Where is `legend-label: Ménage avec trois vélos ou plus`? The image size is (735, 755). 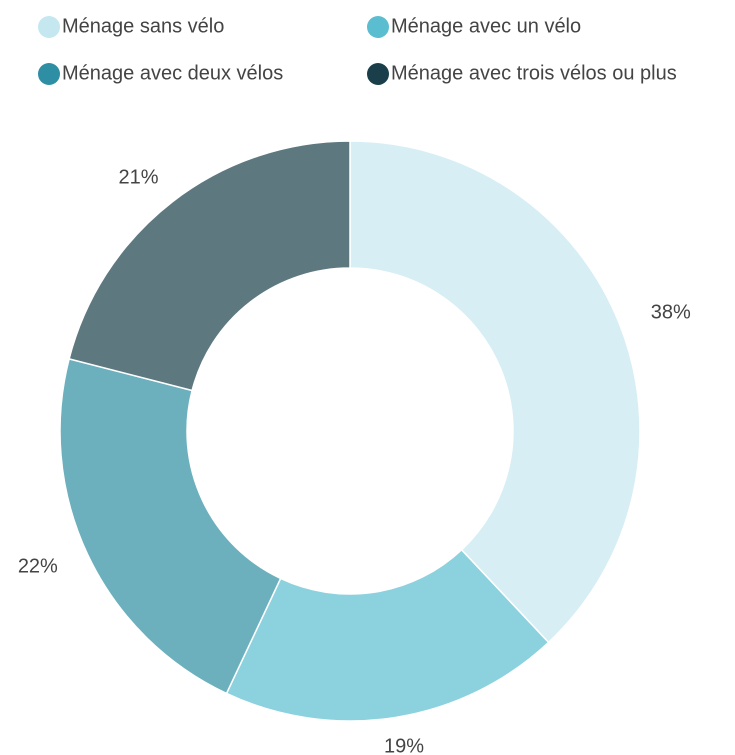
legend-label: Ménage avec trois vélos ou plus is located at coordinates (534, 73).